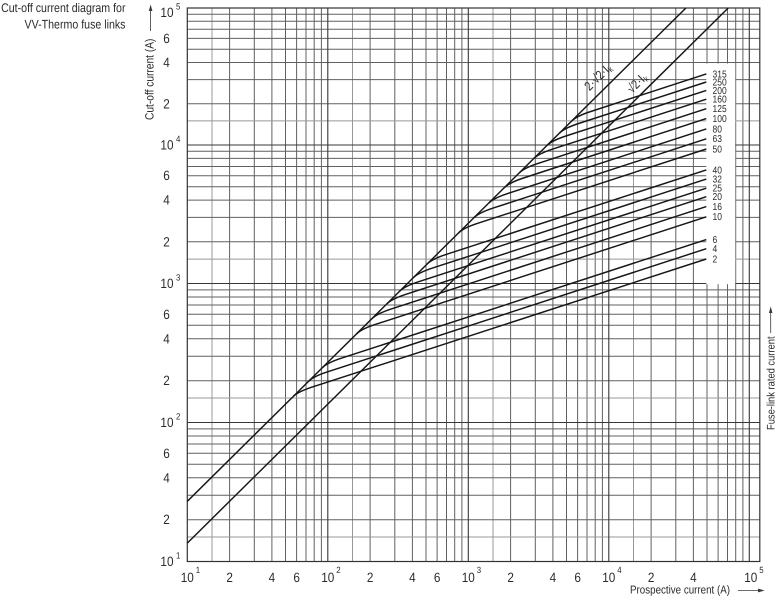  Describe the element at coordinates (720, 109) in the screenshot. I see `svg-text: 125` at that location.